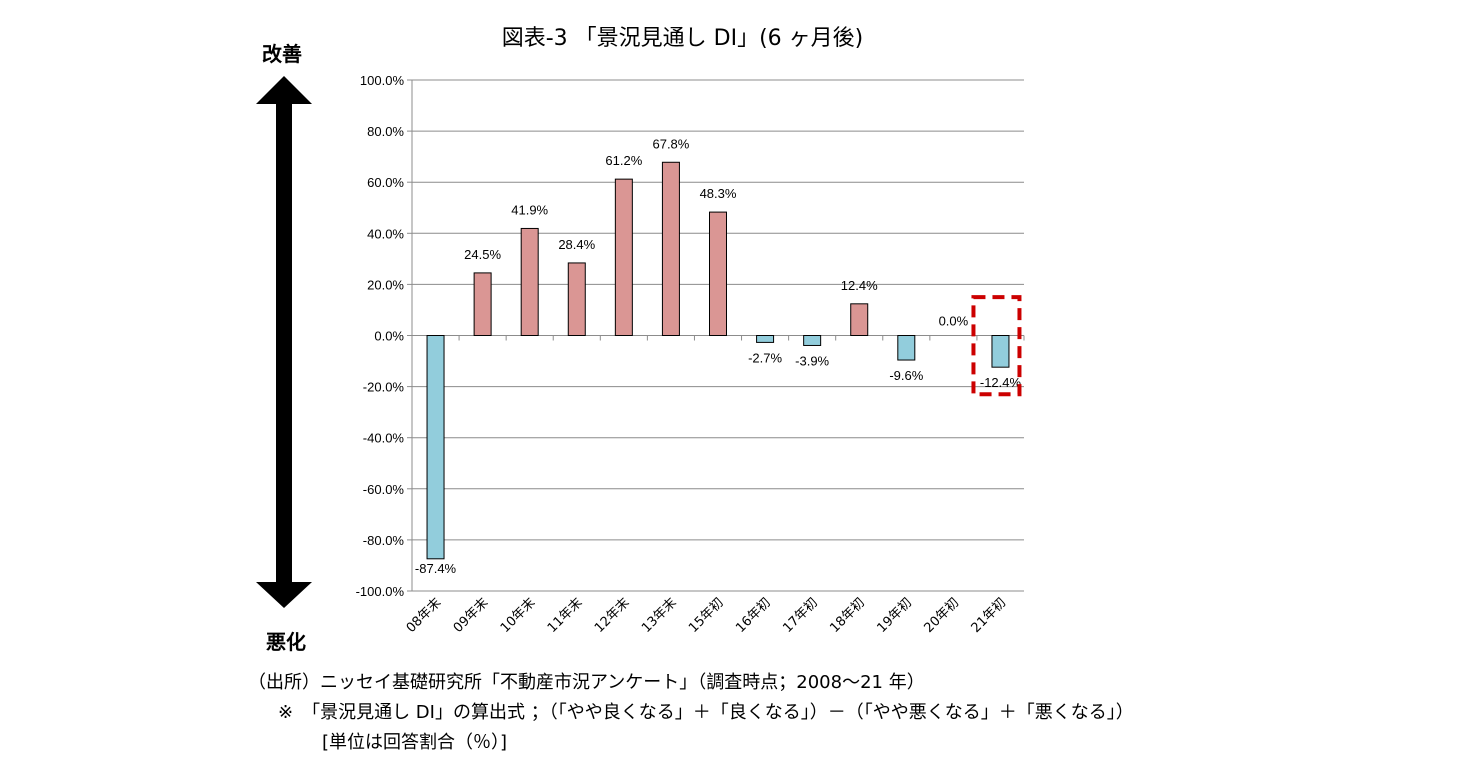 The width and height of the screenshot is (1461, 780). What do you see at coordinates (382, 80) in the screenshot?
I see `y-tick-label: 100.0%` at bounding box center [382, 80].